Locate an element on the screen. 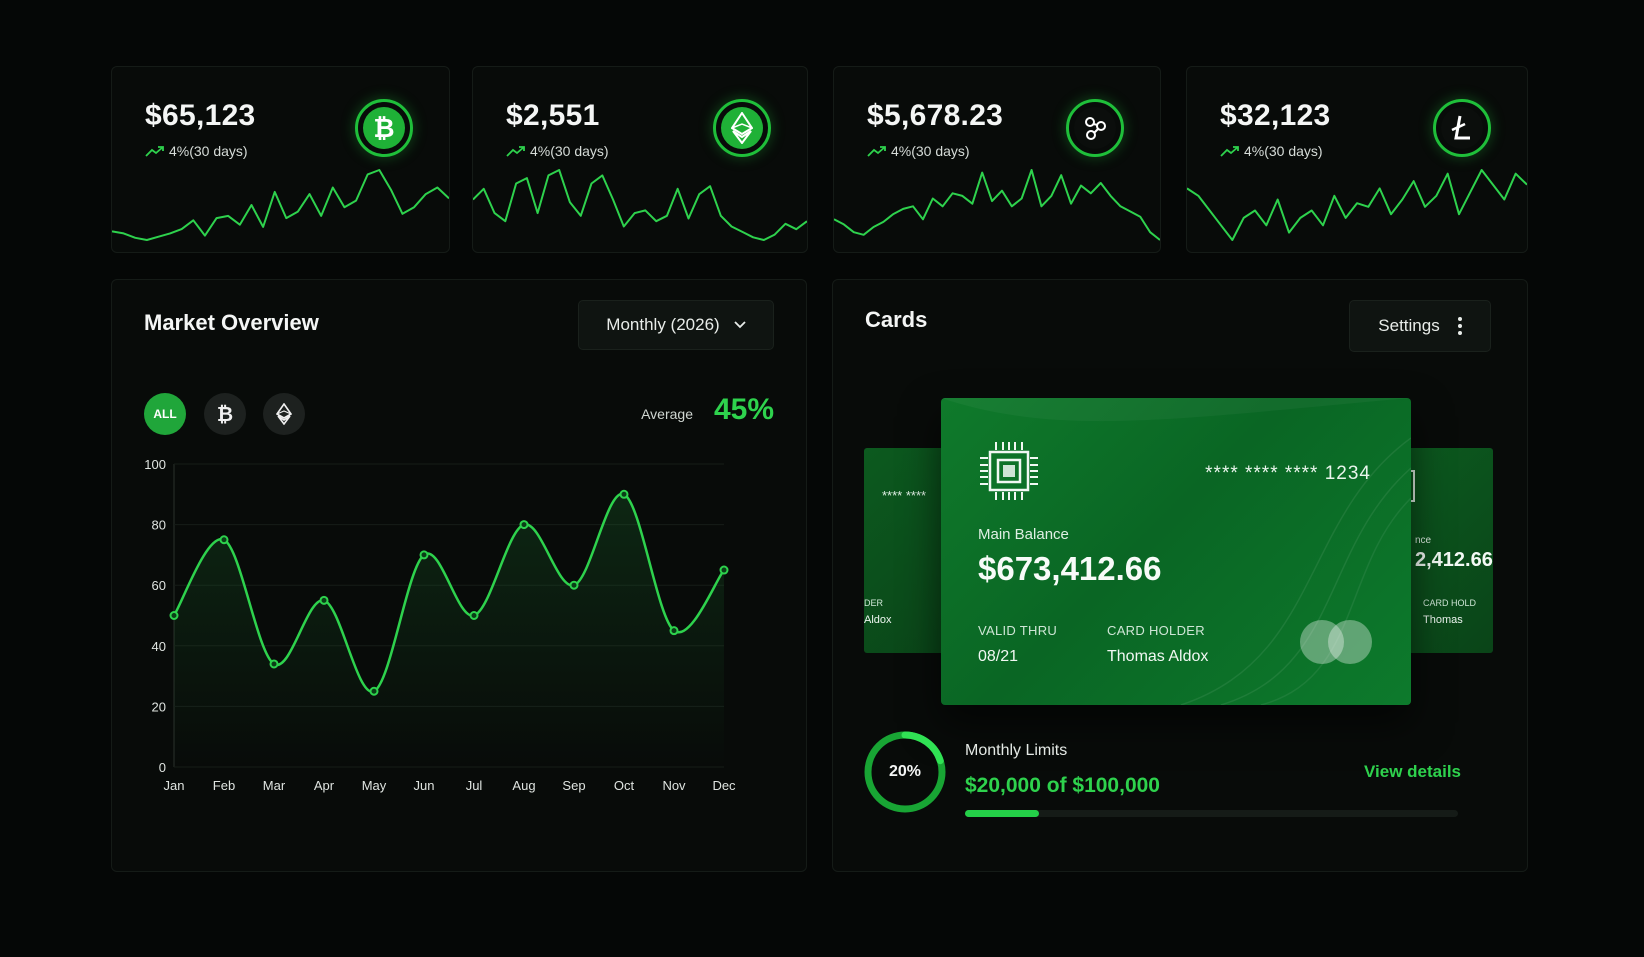 The height and width of the screenshot is (957, 1644). x-tick-label: Jul is located at coordinates (474, 785).